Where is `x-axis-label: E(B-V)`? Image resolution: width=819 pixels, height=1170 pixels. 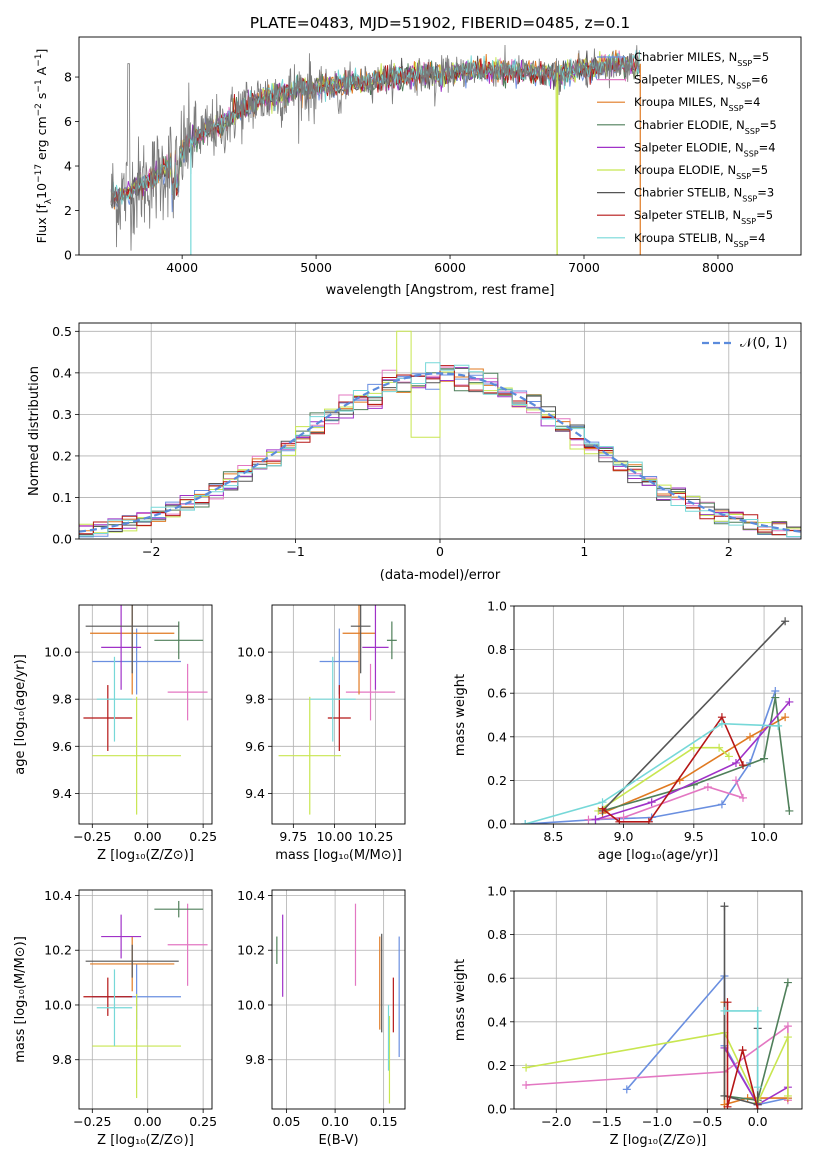
x-axis-label: E(B-V) is located at coordinates (338, 1140).